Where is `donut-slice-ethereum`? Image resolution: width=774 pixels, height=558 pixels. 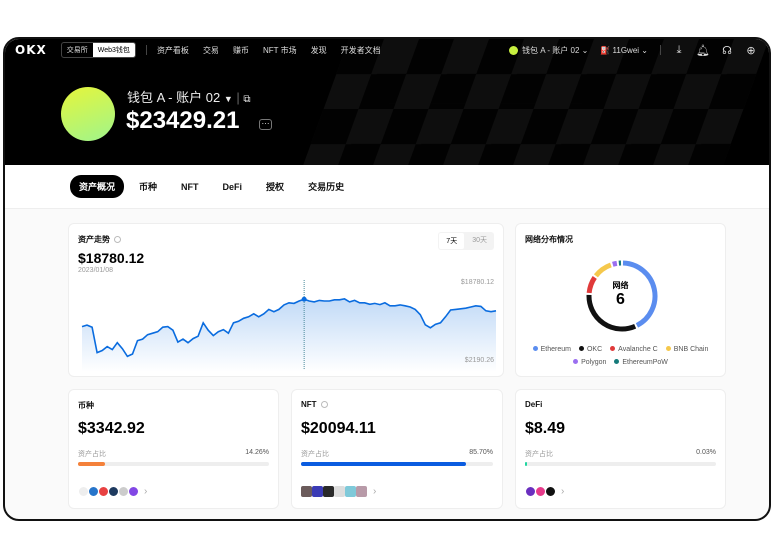 donut-slice-ethereum is located at coordinates (640, 294).